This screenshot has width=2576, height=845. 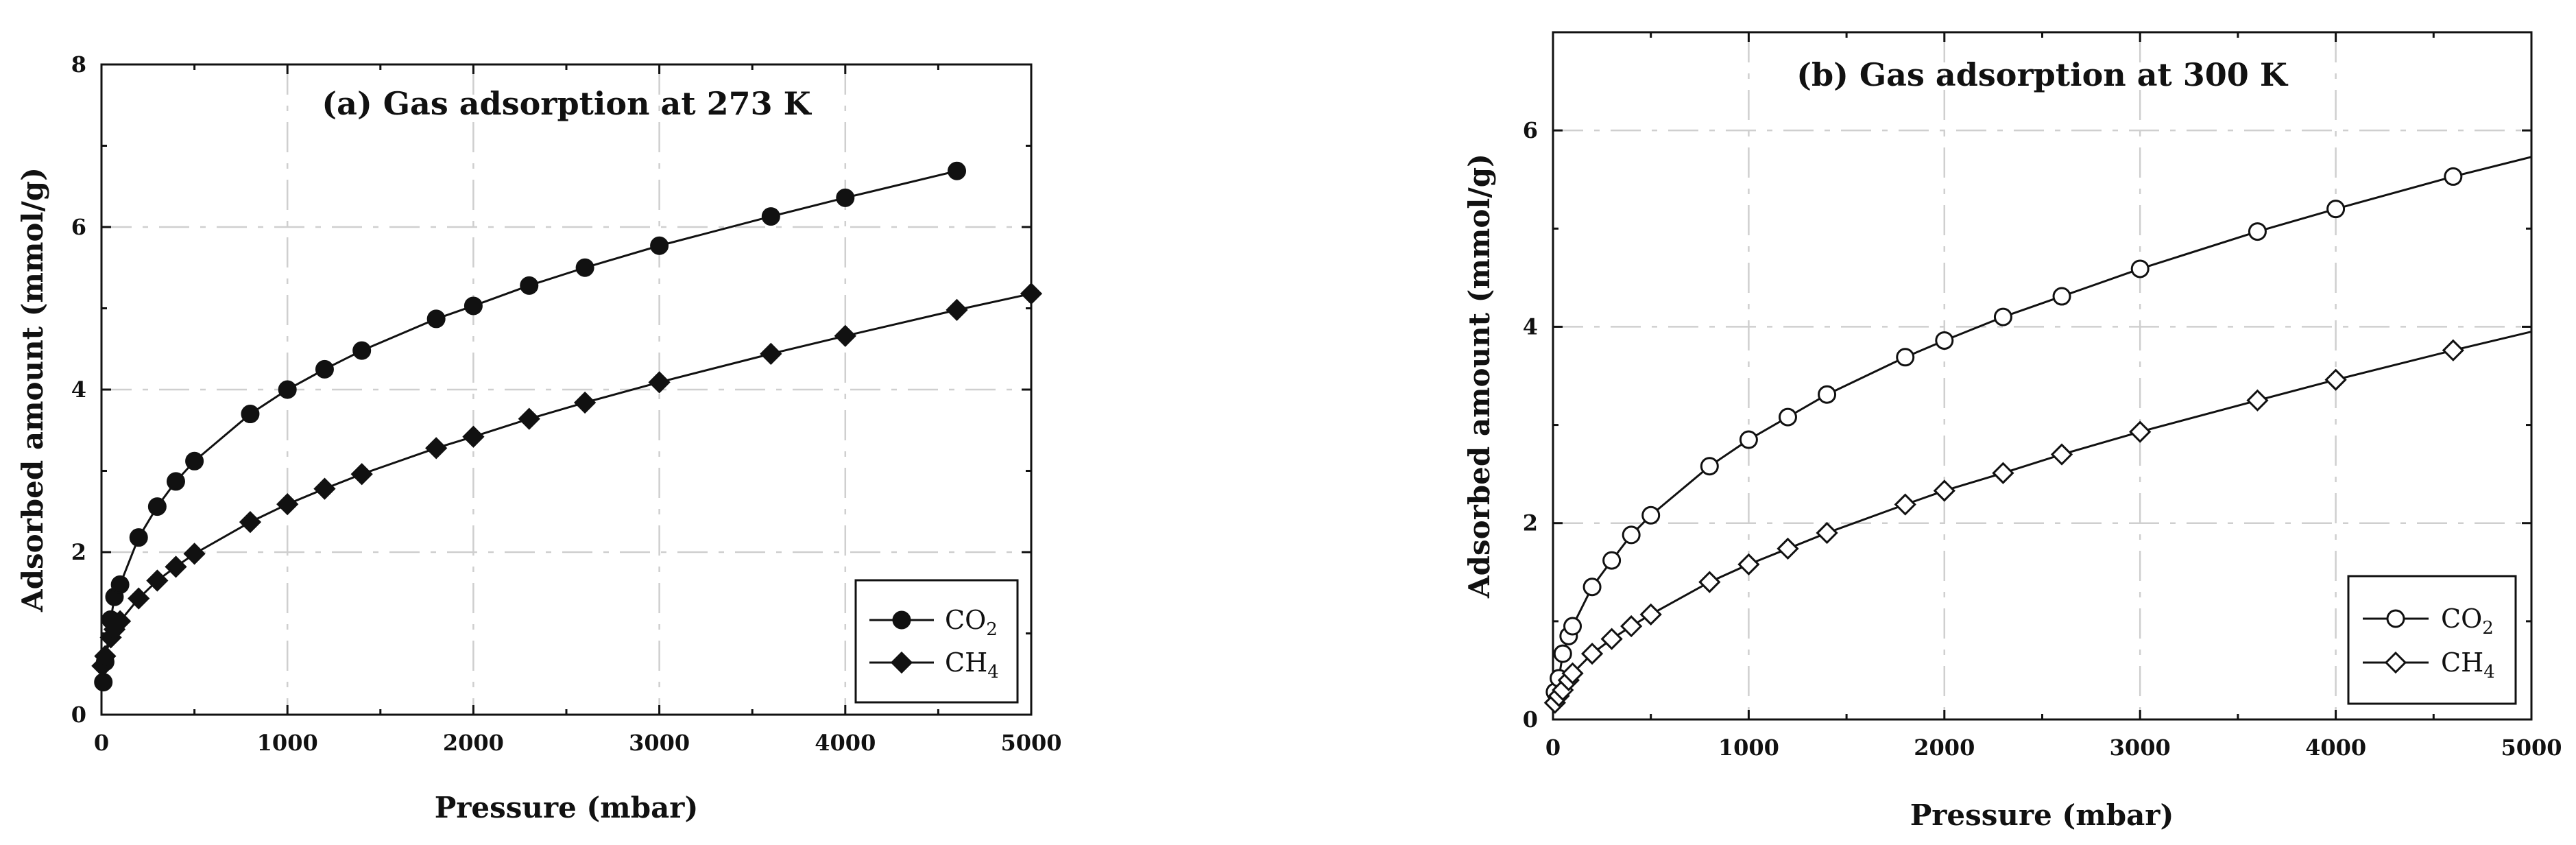 I want to click on chart-b-x-tick-label: 2000, so click(x=1945, y=748).